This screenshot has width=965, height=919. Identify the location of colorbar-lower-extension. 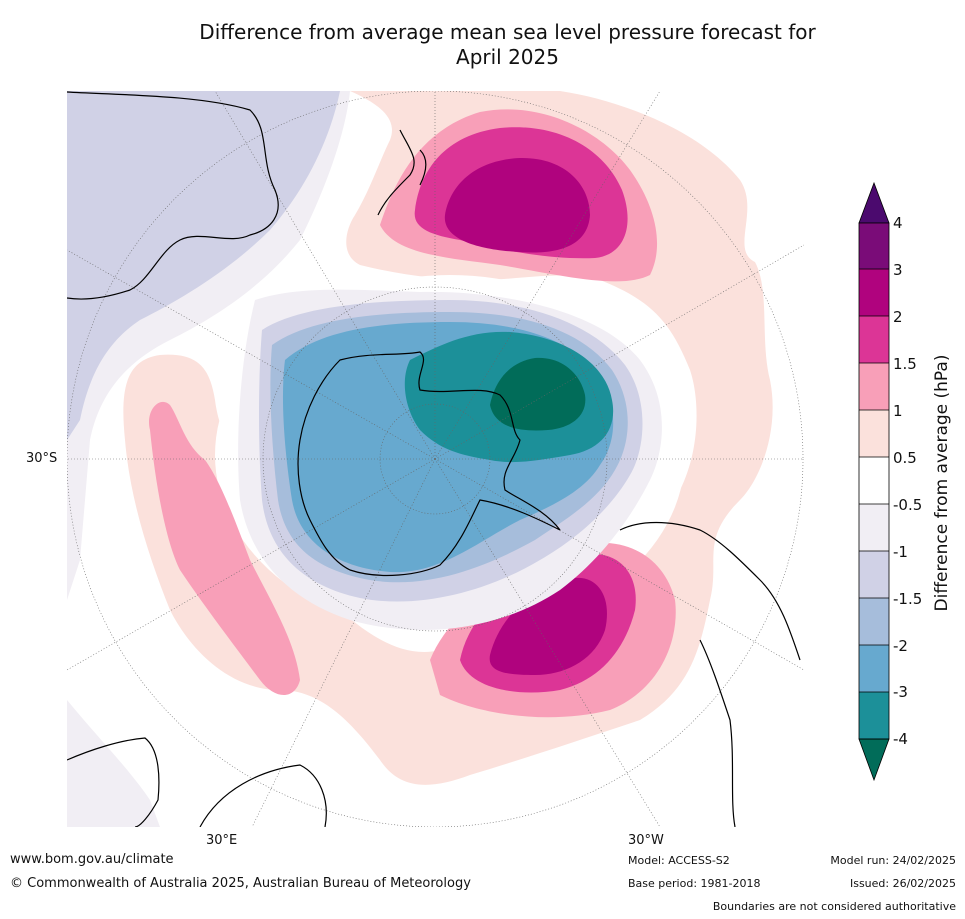
(874, 760).